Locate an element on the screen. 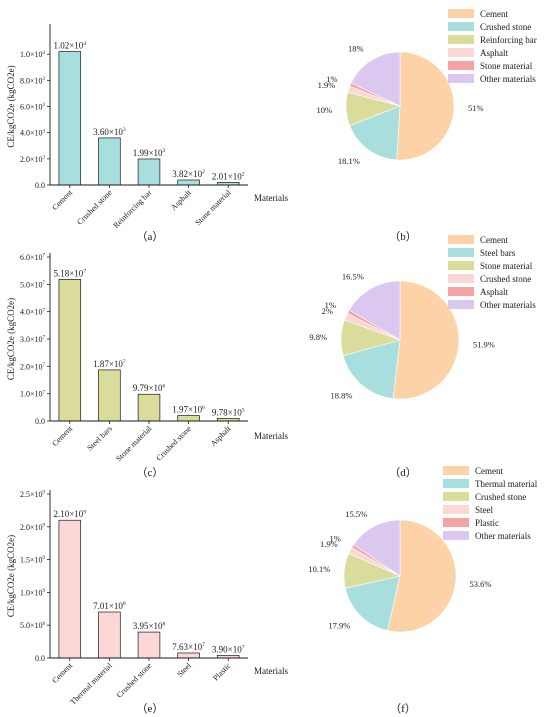 This screenshot has width=550, height=717. bar-thermal-material is located at coordinates (109, 635).